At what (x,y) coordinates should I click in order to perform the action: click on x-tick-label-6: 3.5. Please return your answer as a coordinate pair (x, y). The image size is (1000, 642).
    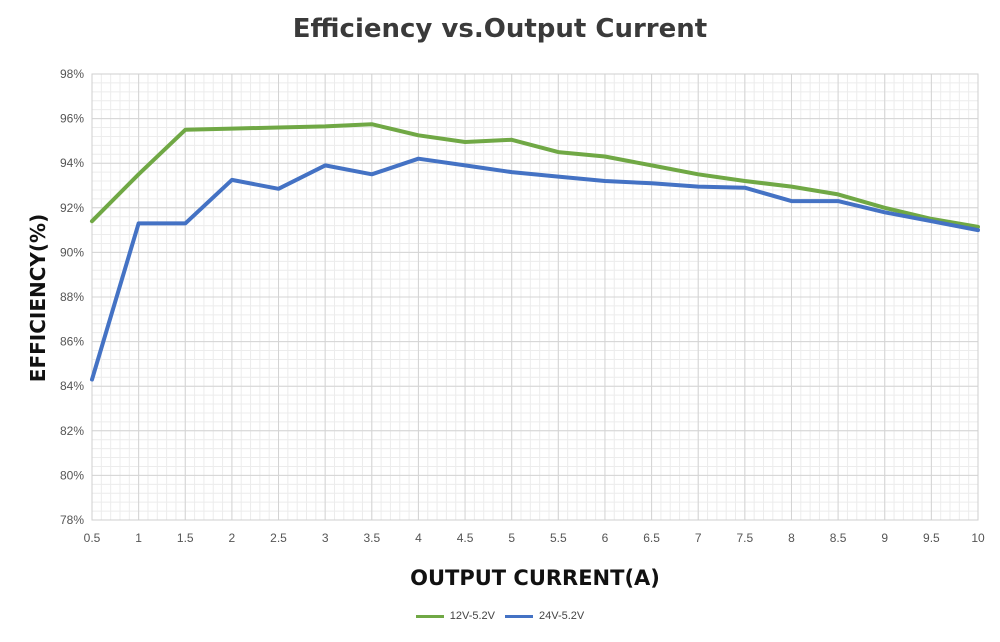
    Looking at the image, I should click on (371, 538).